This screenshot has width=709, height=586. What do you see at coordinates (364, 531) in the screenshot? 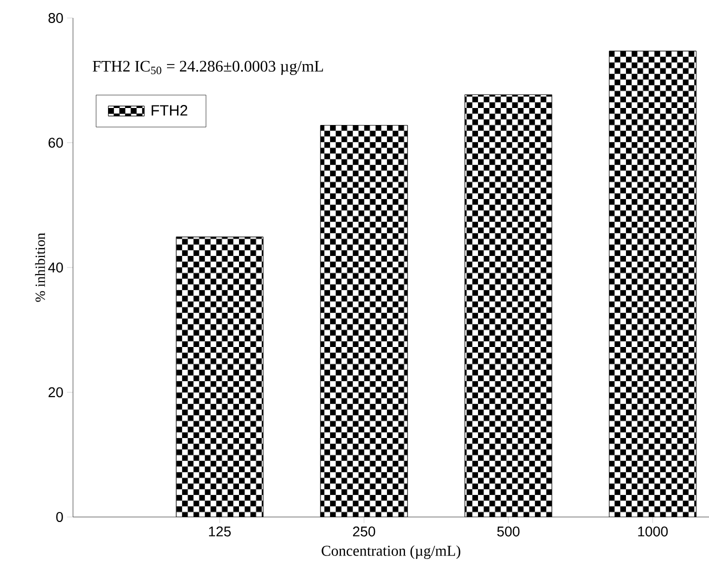
I see `x-tick-label: 250` at bounding box center [364, 531].